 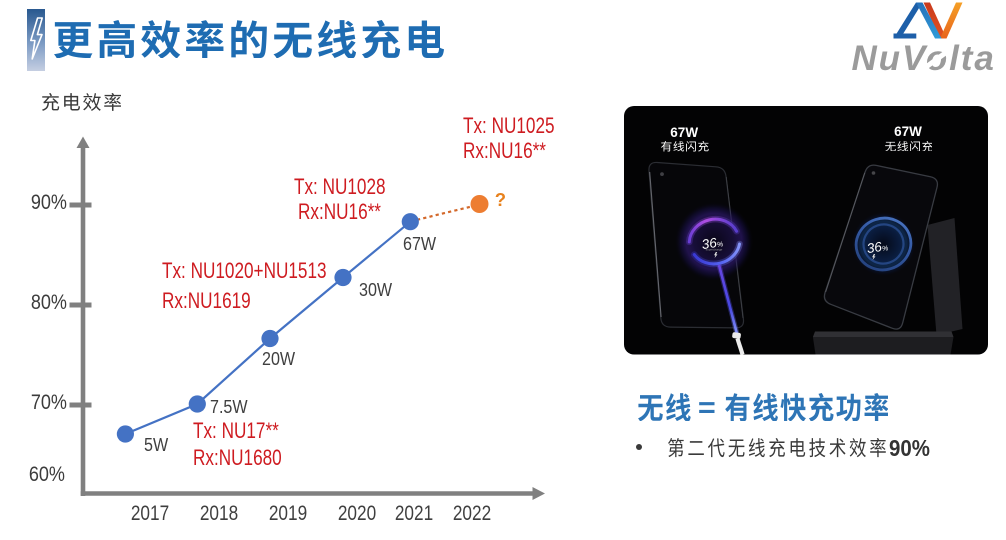 I want to click on svg-text: supercharge, so click(x=713, y=250).